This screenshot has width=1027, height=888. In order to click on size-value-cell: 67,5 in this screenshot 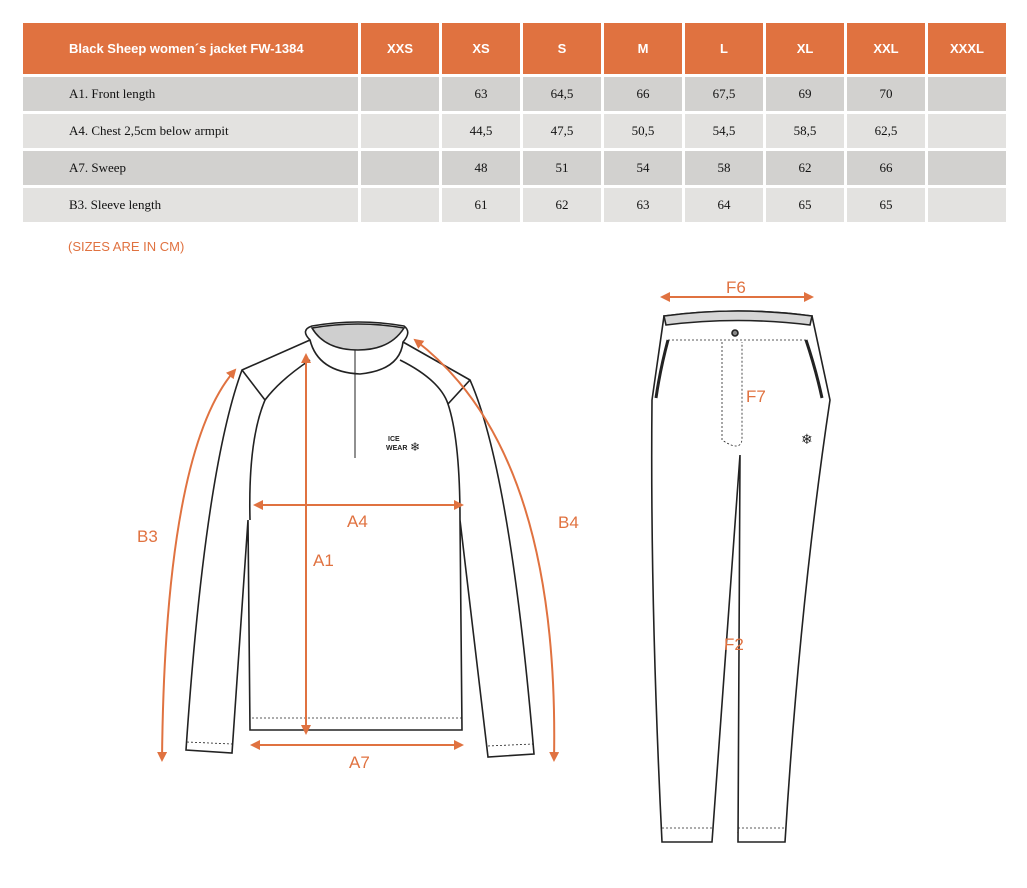, I will do `click(724, 94)`.